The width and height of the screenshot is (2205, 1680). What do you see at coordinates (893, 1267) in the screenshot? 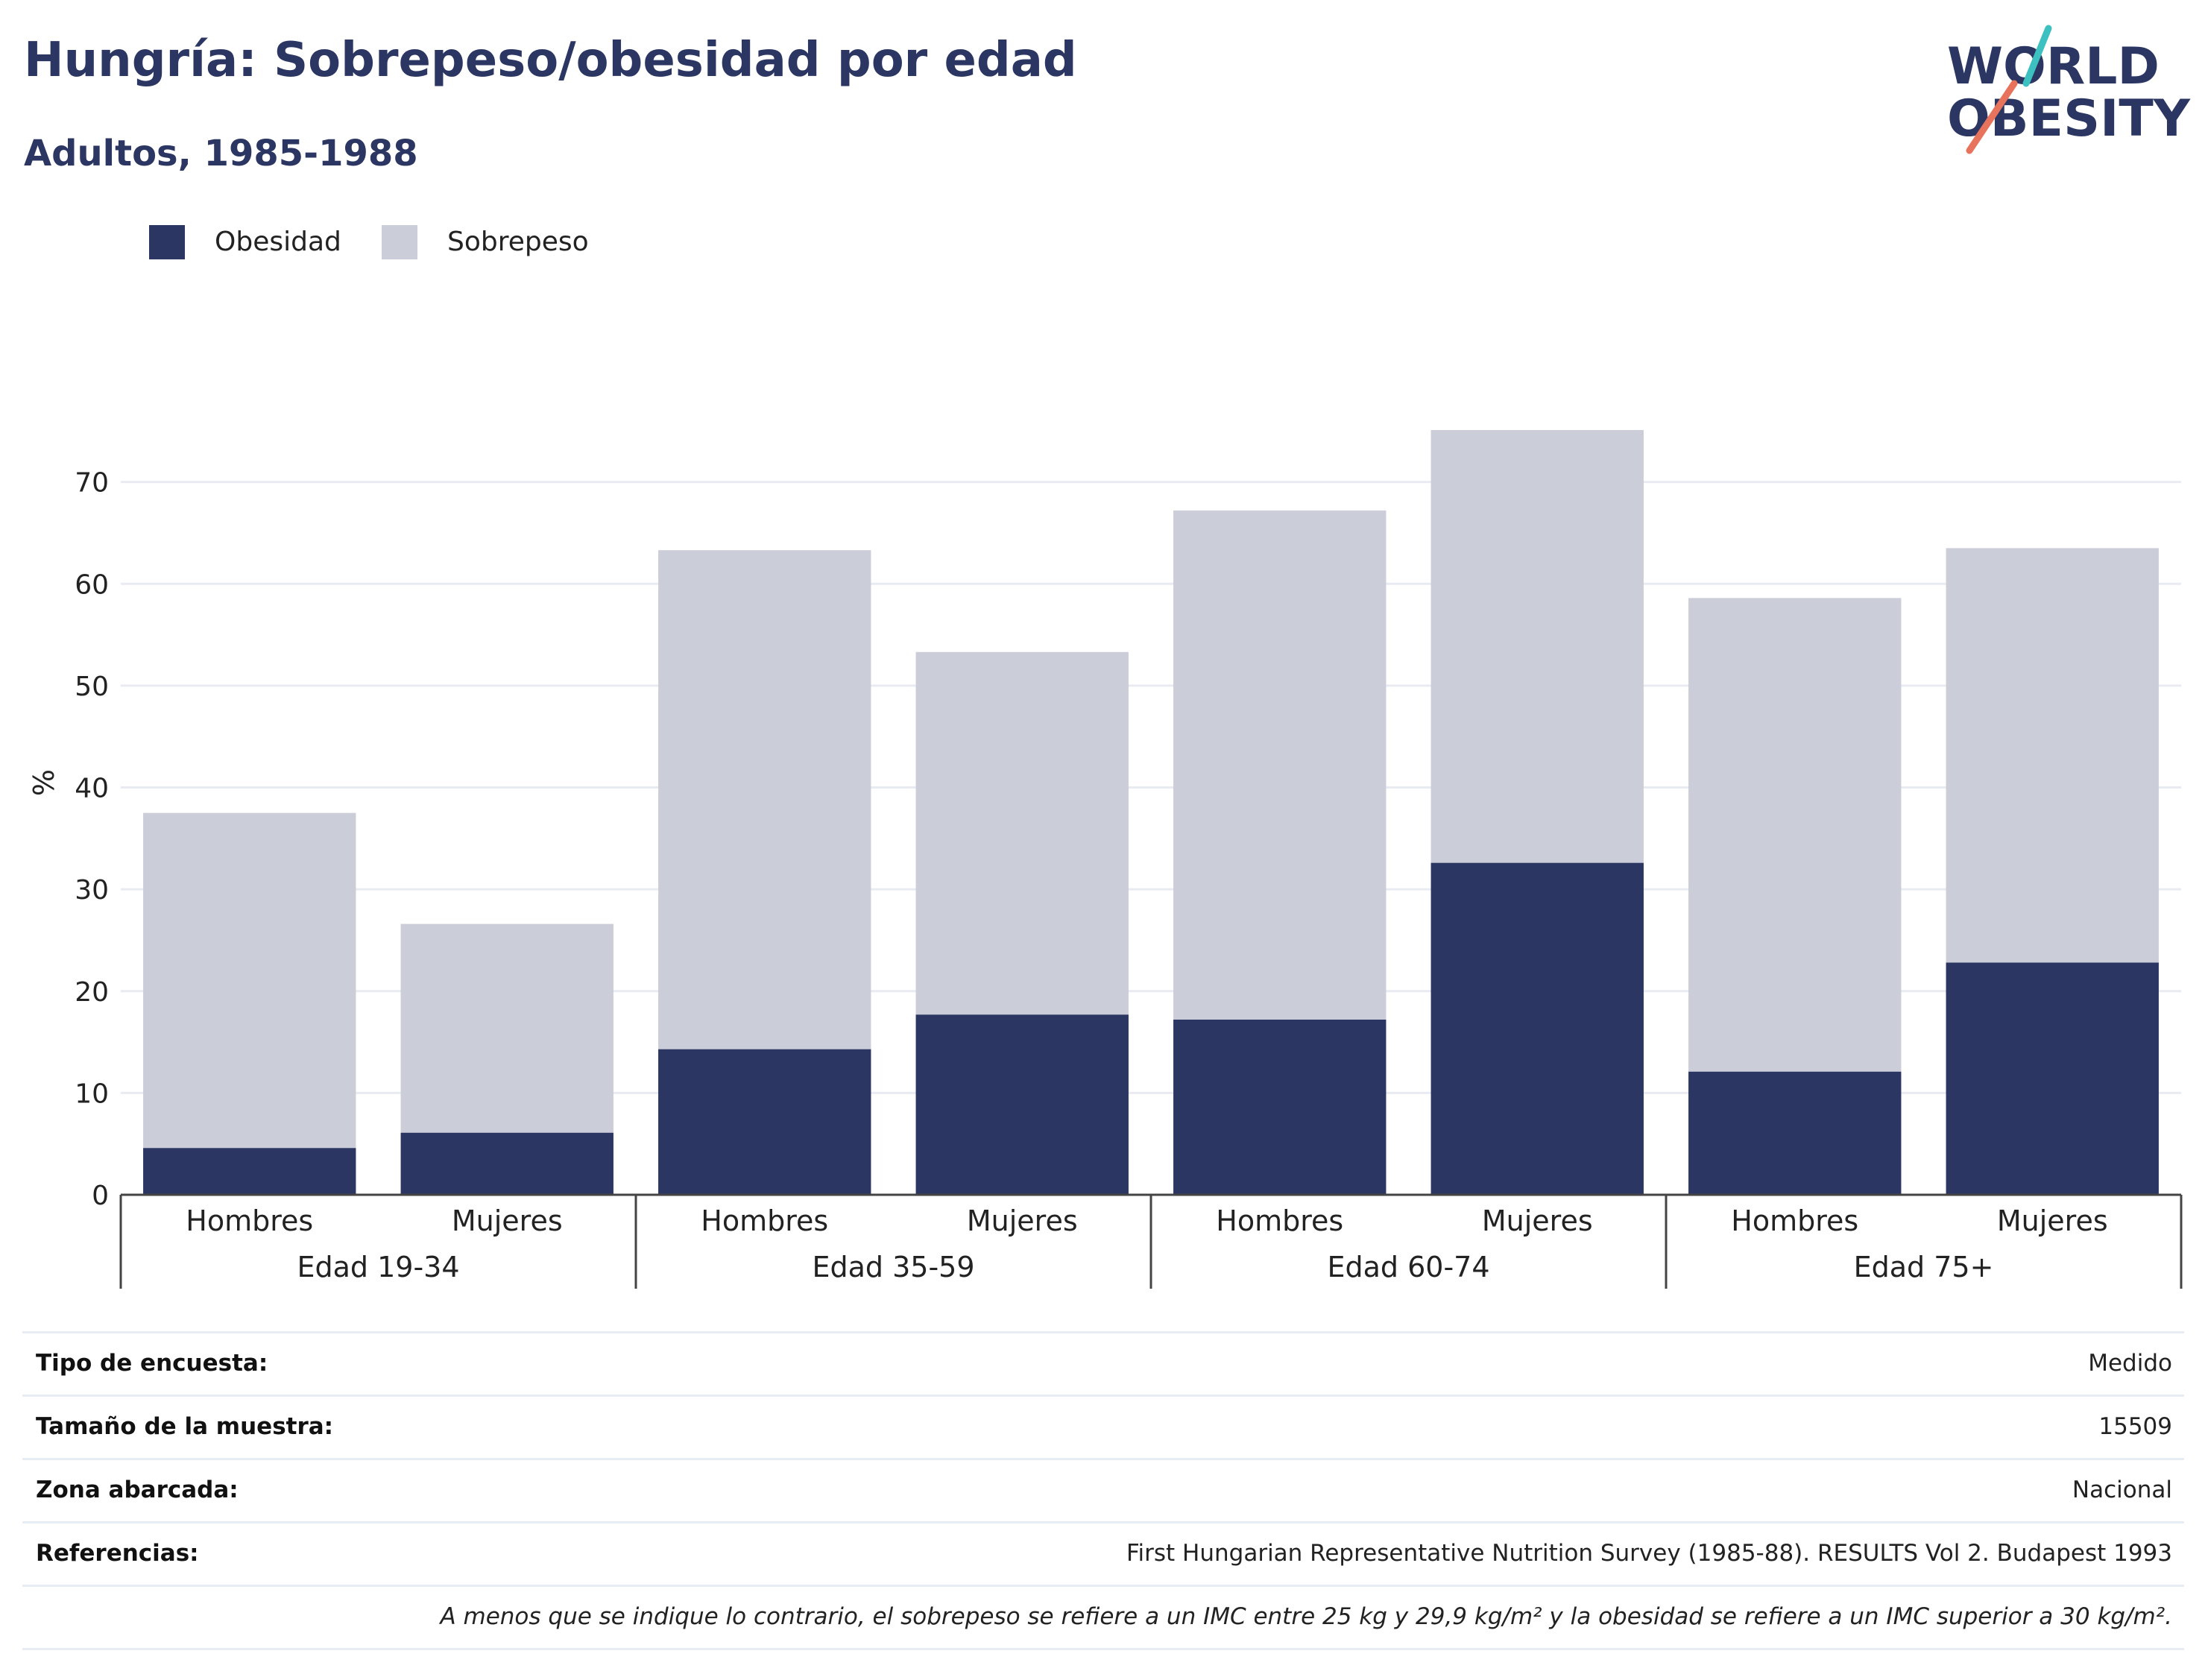
I see `x-group-label: Edad 35-59` at bounding box center [893, 1267].